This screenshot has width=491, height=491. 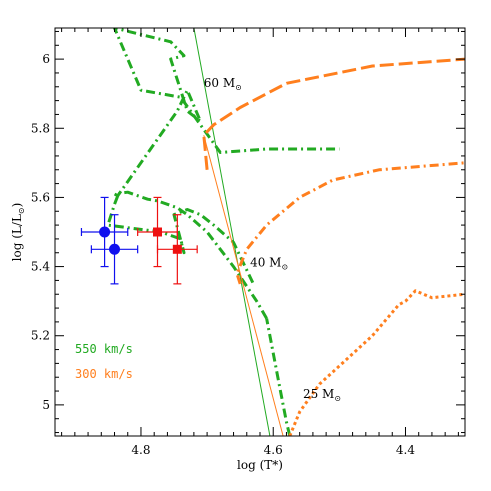 I want to click on x-tick-labels: 4.8 4.6 4.4, so click(x=273, y=450).